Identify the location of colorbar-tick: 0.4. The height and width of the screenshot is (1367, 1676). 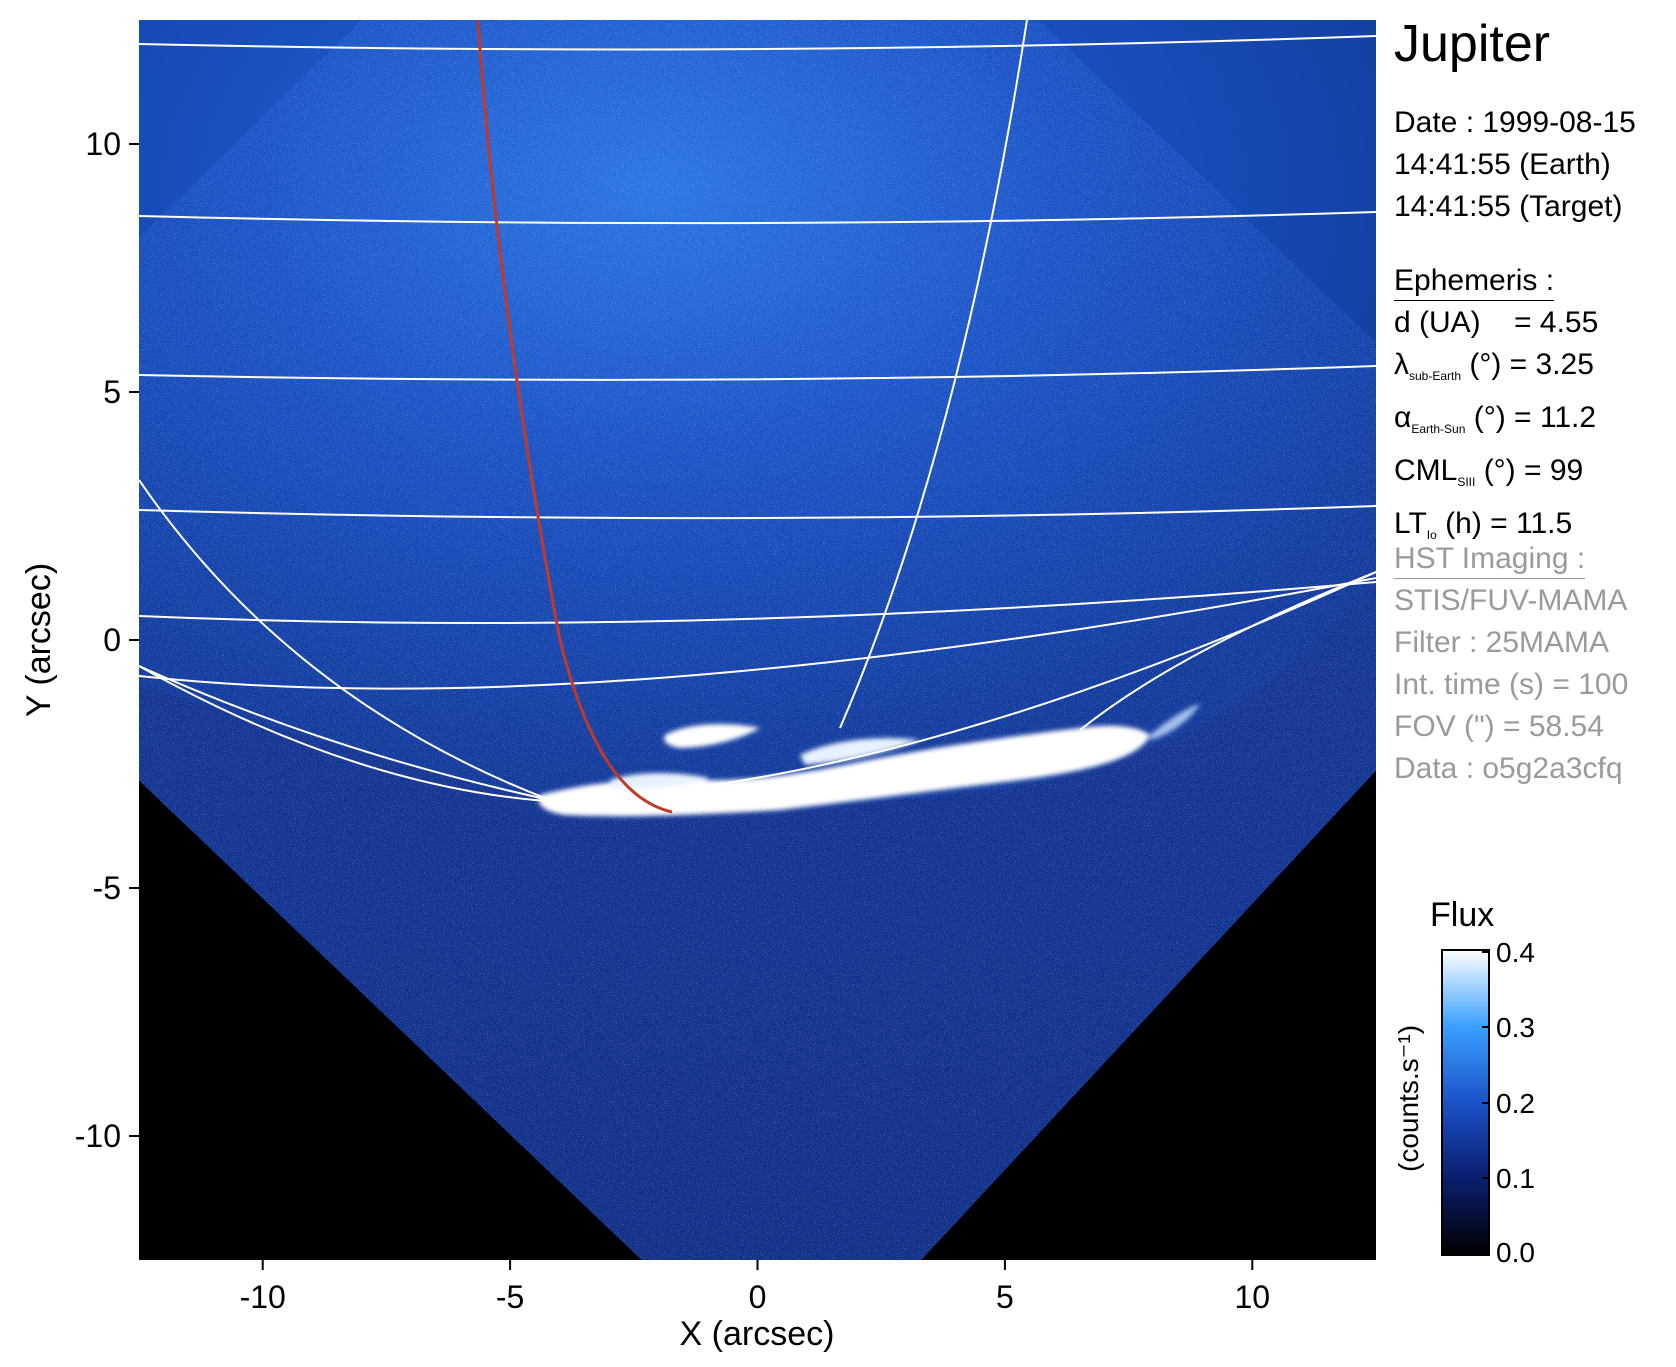
(1515, 952).